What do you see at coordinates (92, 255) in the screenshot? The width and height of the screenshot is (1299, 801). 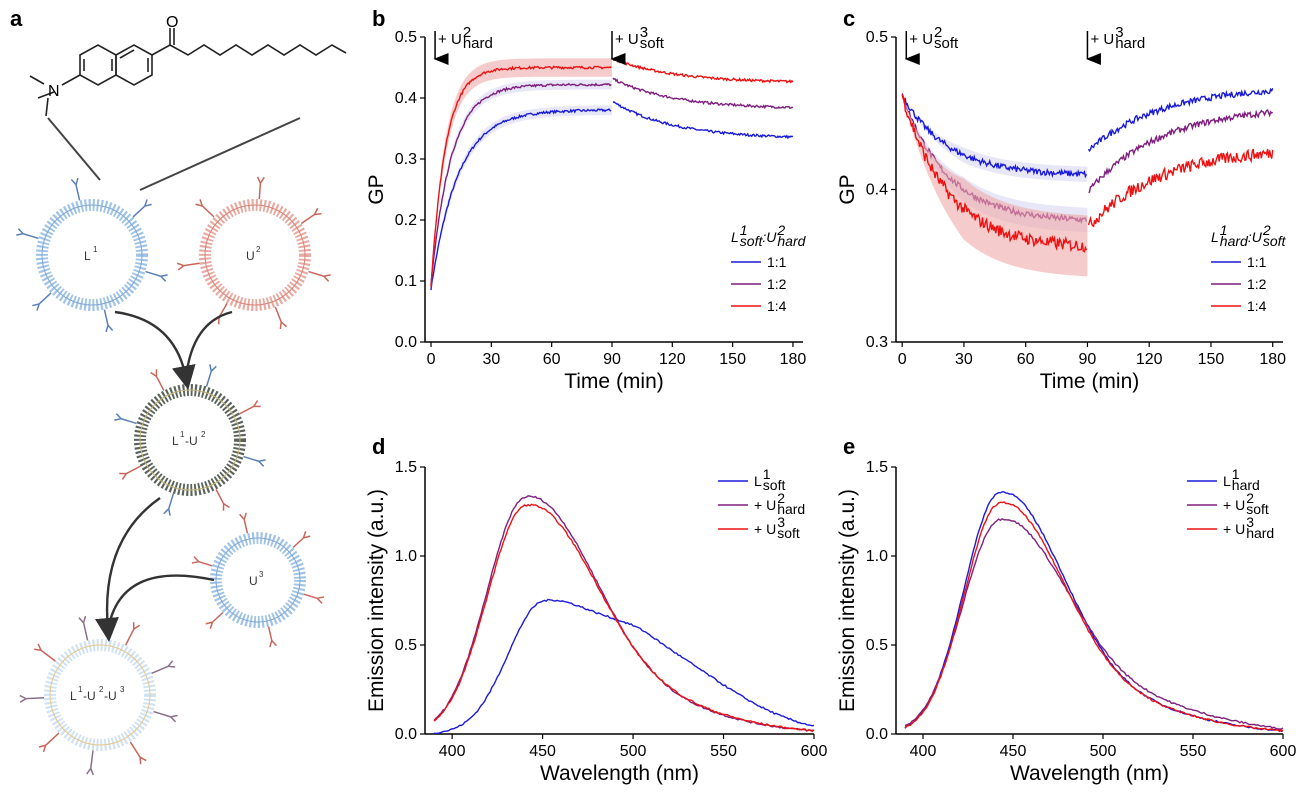 I see `vesicle-l1: L 1` at bounding box center [92, 255].